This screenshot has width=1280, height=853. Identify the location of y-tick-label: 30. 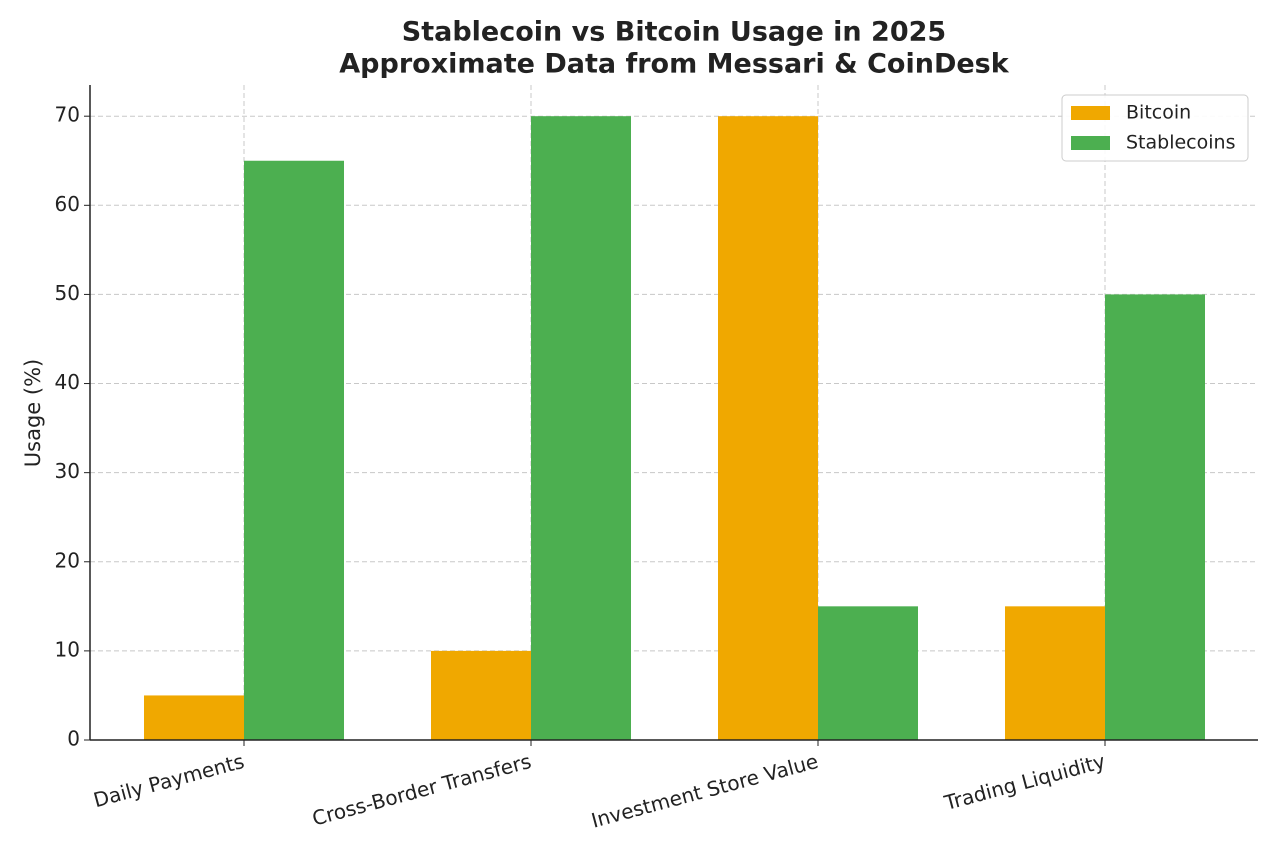
(67, 471).